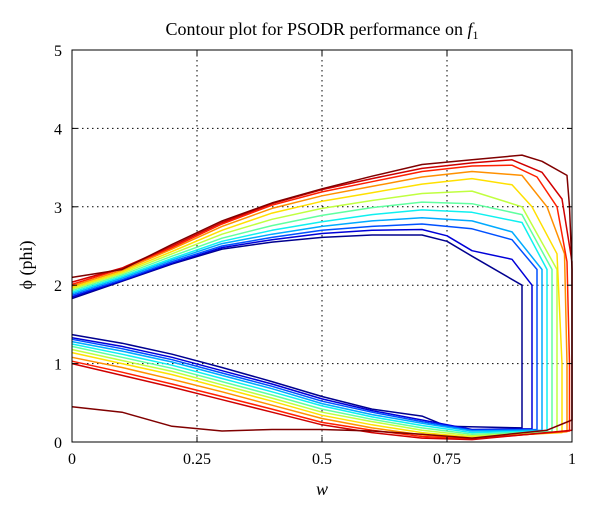  I want to click on x-tick-label-2: 0.5, so click(322, 459).